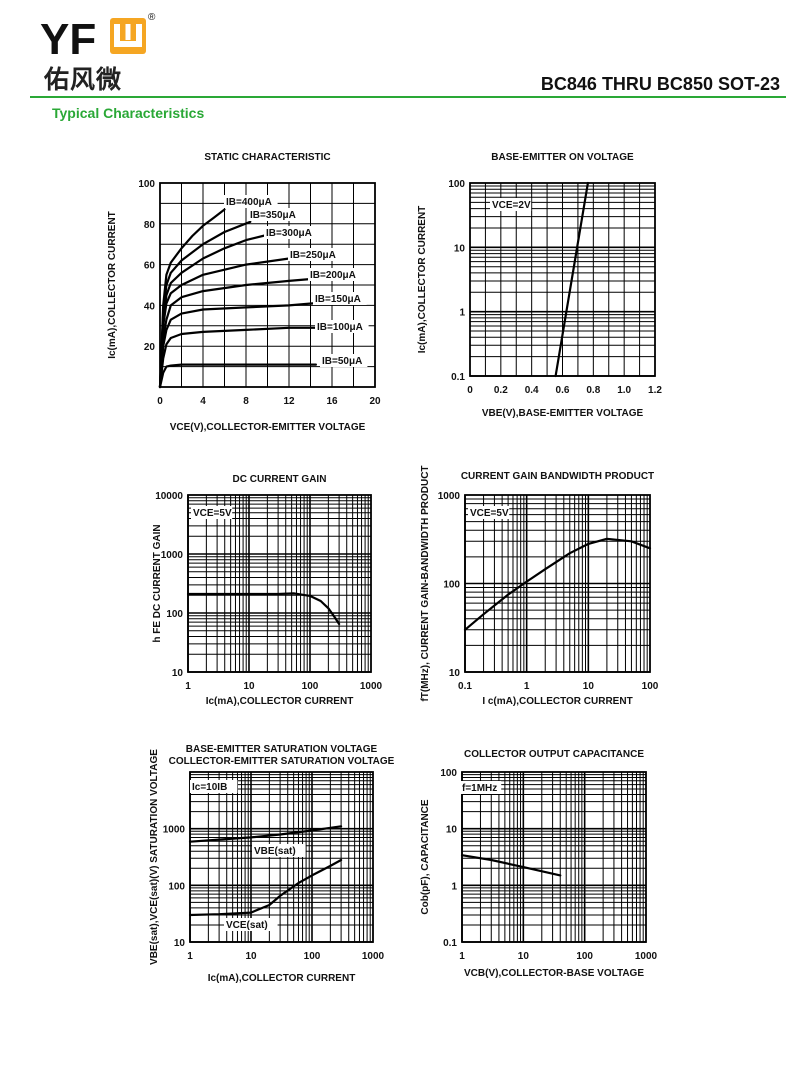  I want to click on series-label: IB=250μA, so click(313, 255).